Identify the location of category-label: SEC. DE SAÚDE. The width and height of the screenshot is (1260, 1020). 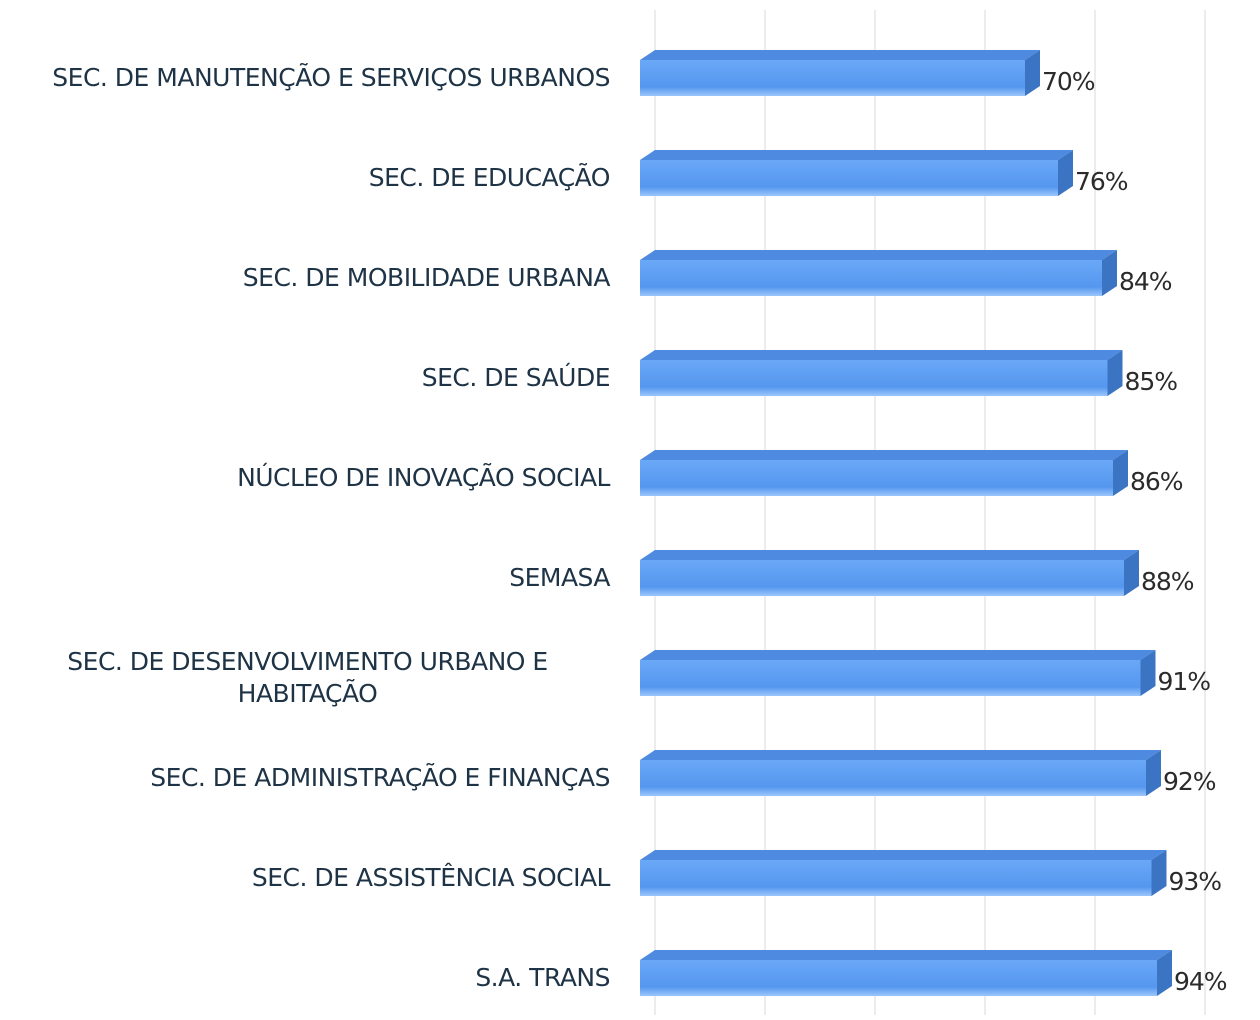
(516, 377).